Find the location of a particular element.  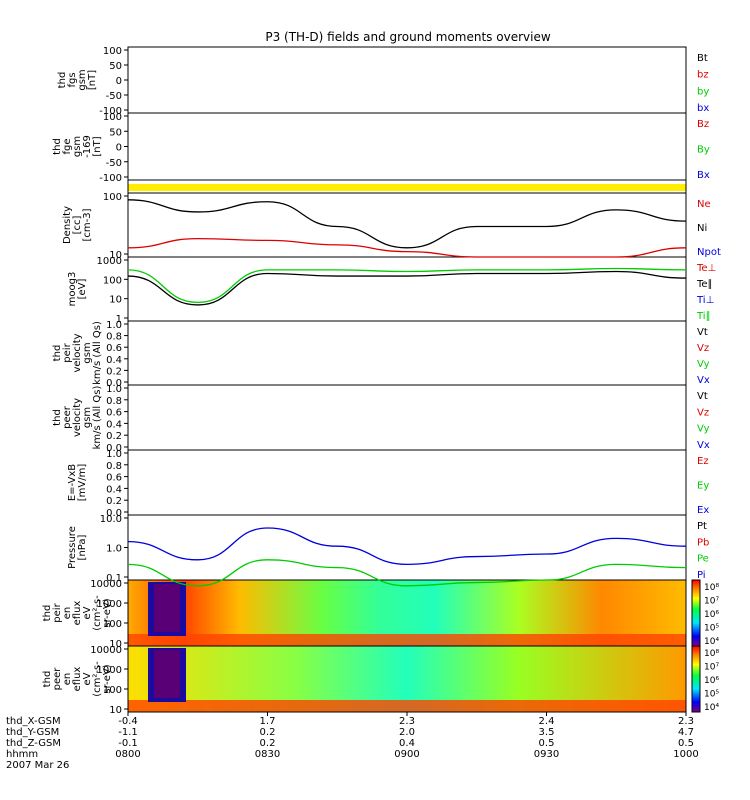

series-temp-Te∥ is located at coordinates (407, 288).